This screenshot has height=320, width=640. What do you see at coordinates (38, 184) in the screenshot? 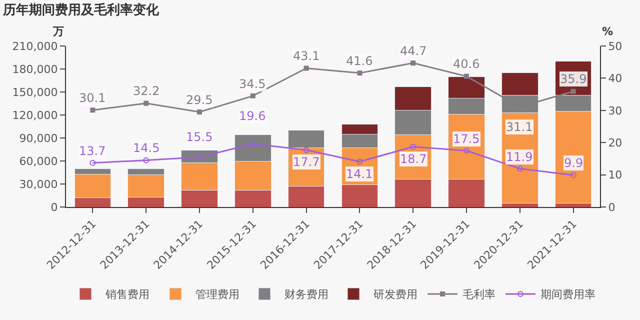
I see `y-tick-label: 30,000` at bounding box center [38, 184].